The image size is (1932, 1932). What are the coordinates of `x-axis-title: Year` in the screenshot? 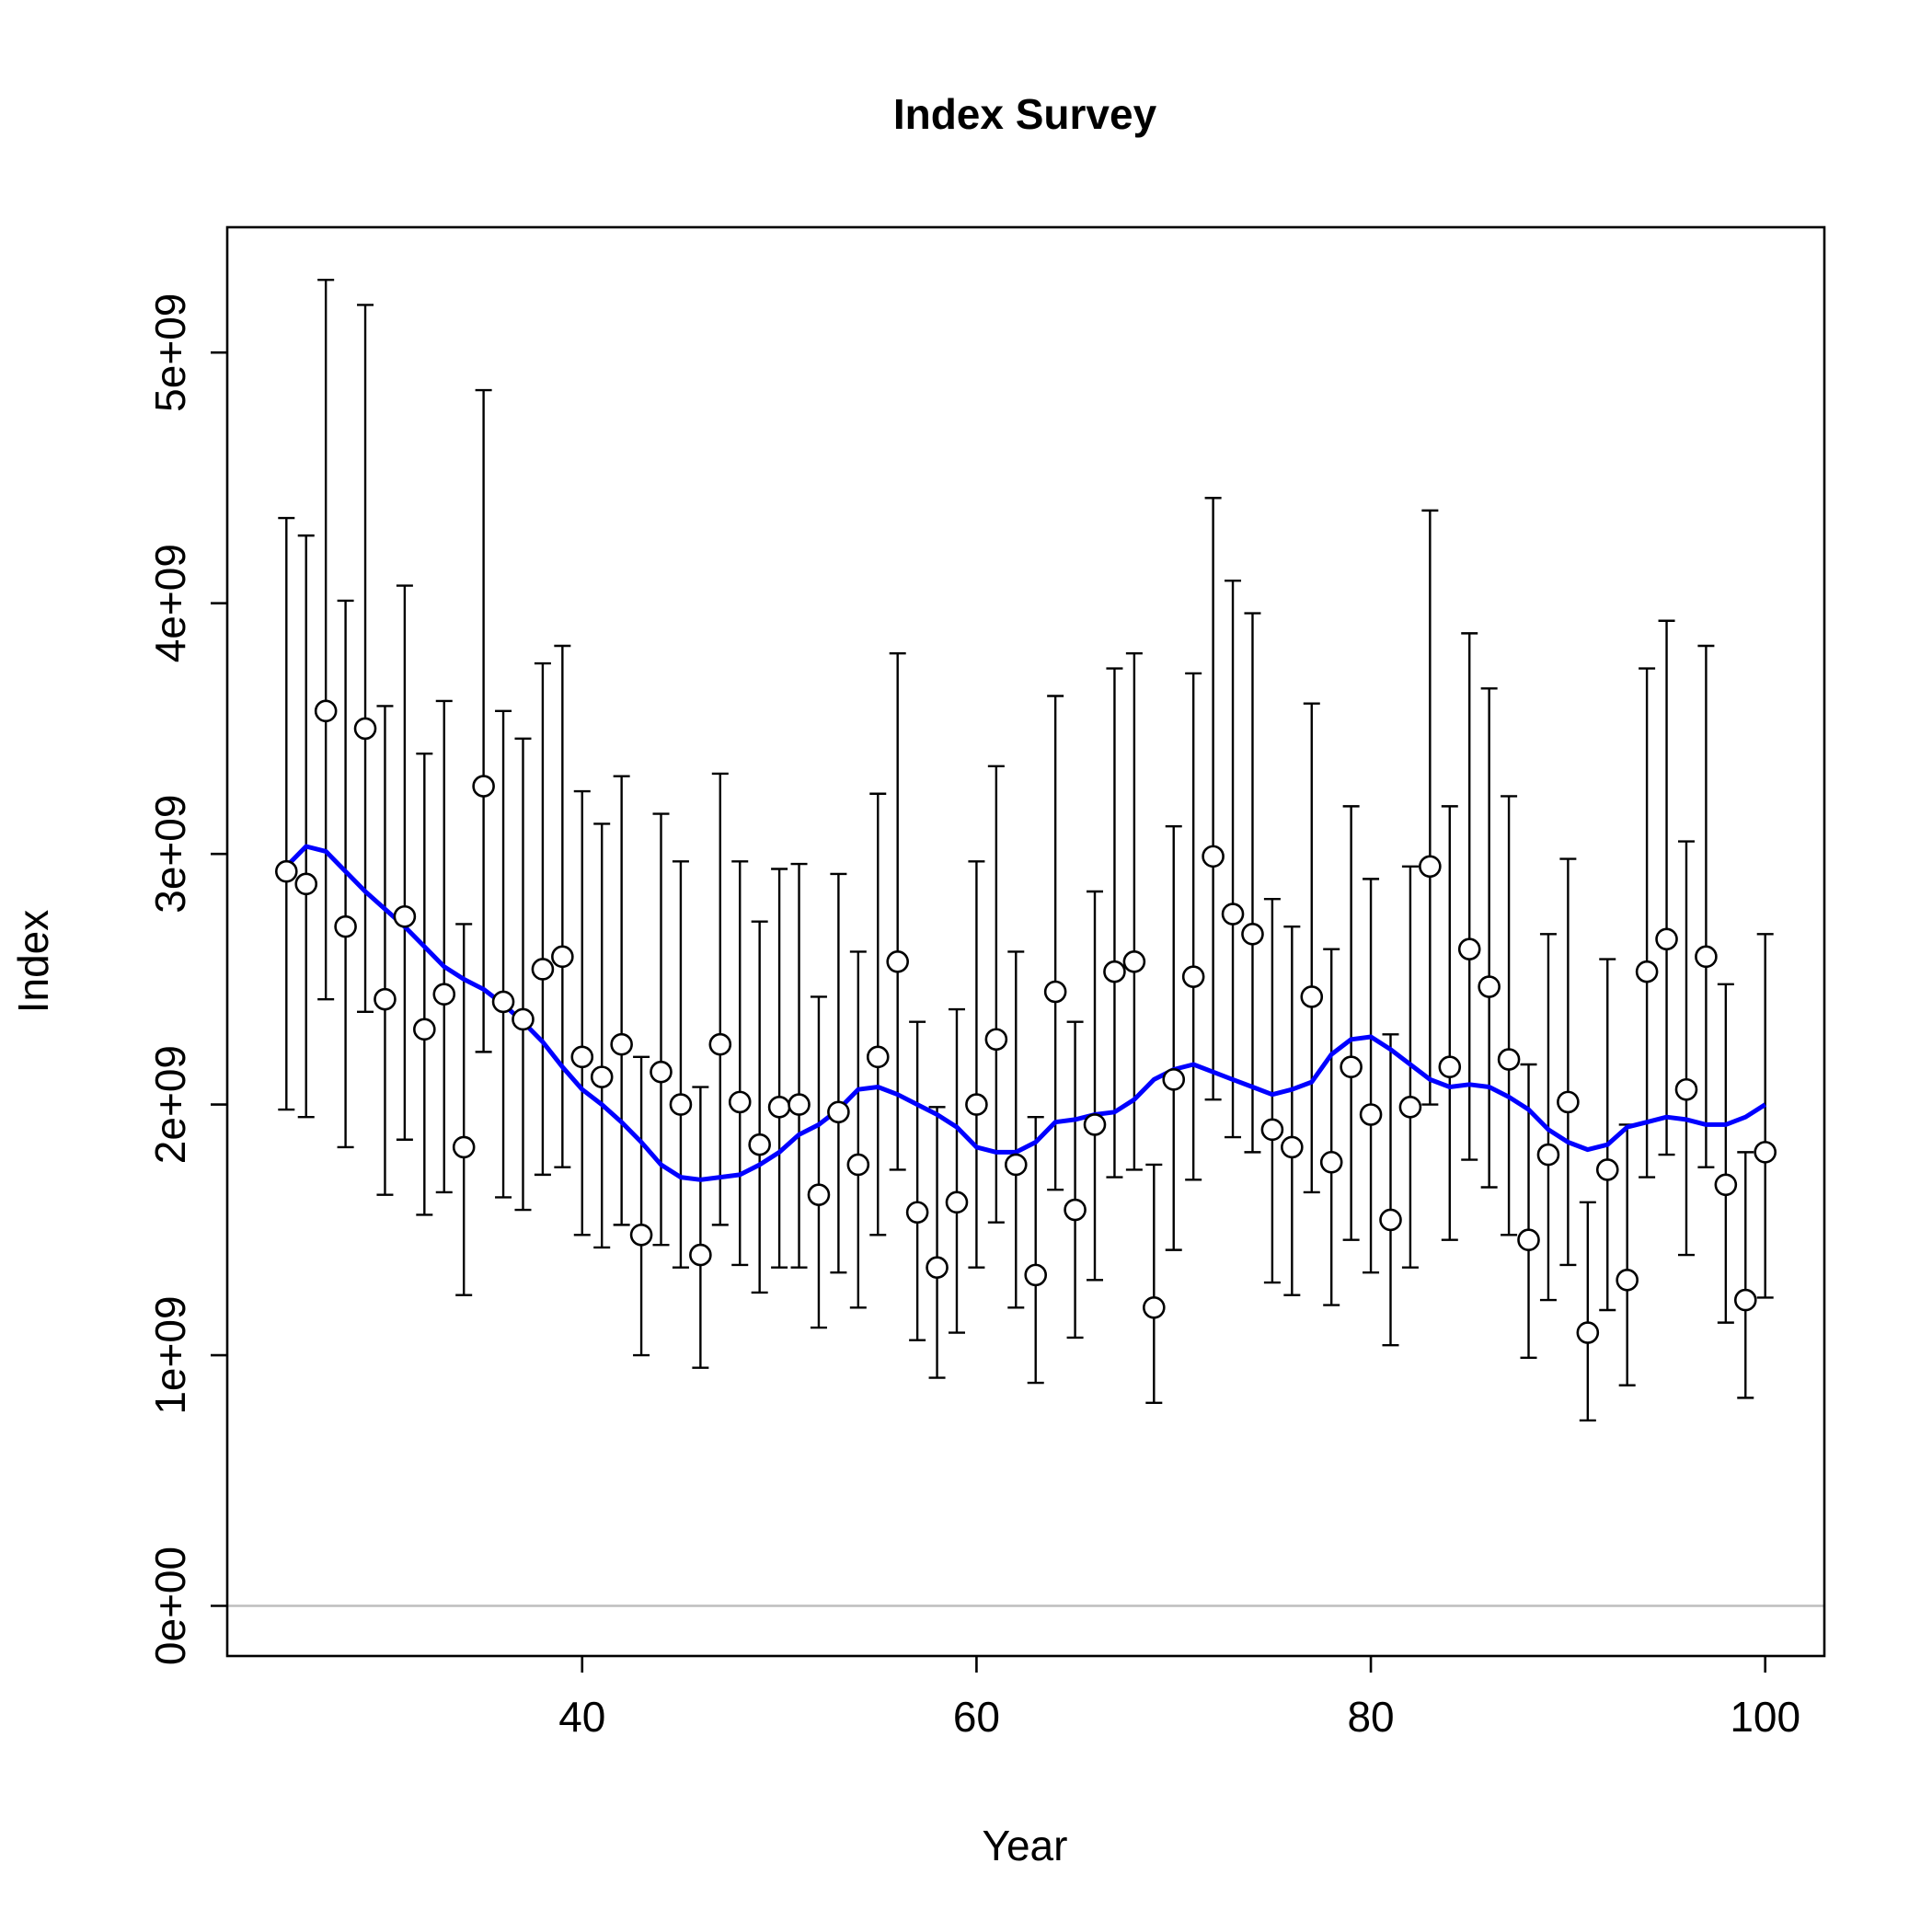 It's located at (1025, 1845).